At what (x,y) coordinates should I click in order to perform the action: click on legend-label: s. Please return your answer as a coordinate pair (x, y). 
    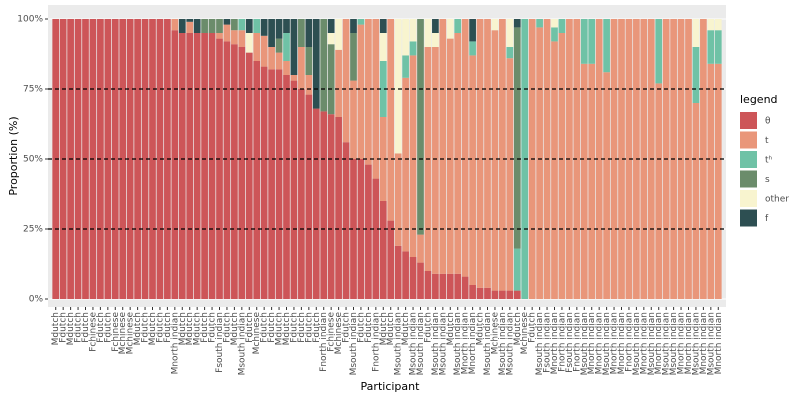
    Looking at the image, I should click on (767, 180).